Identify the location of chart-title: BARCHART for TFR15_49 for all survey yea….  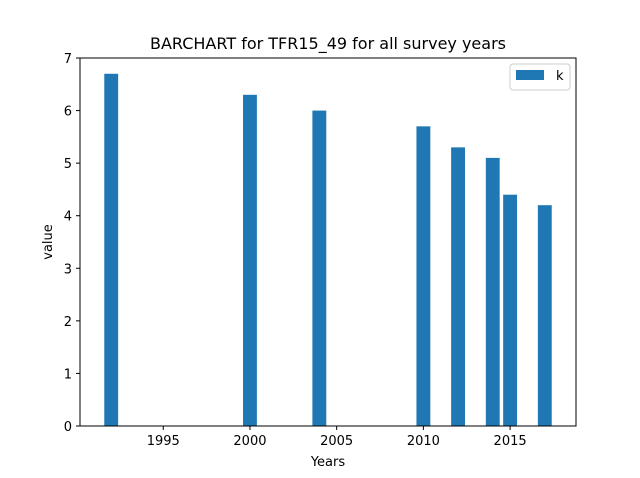
(328, 44).